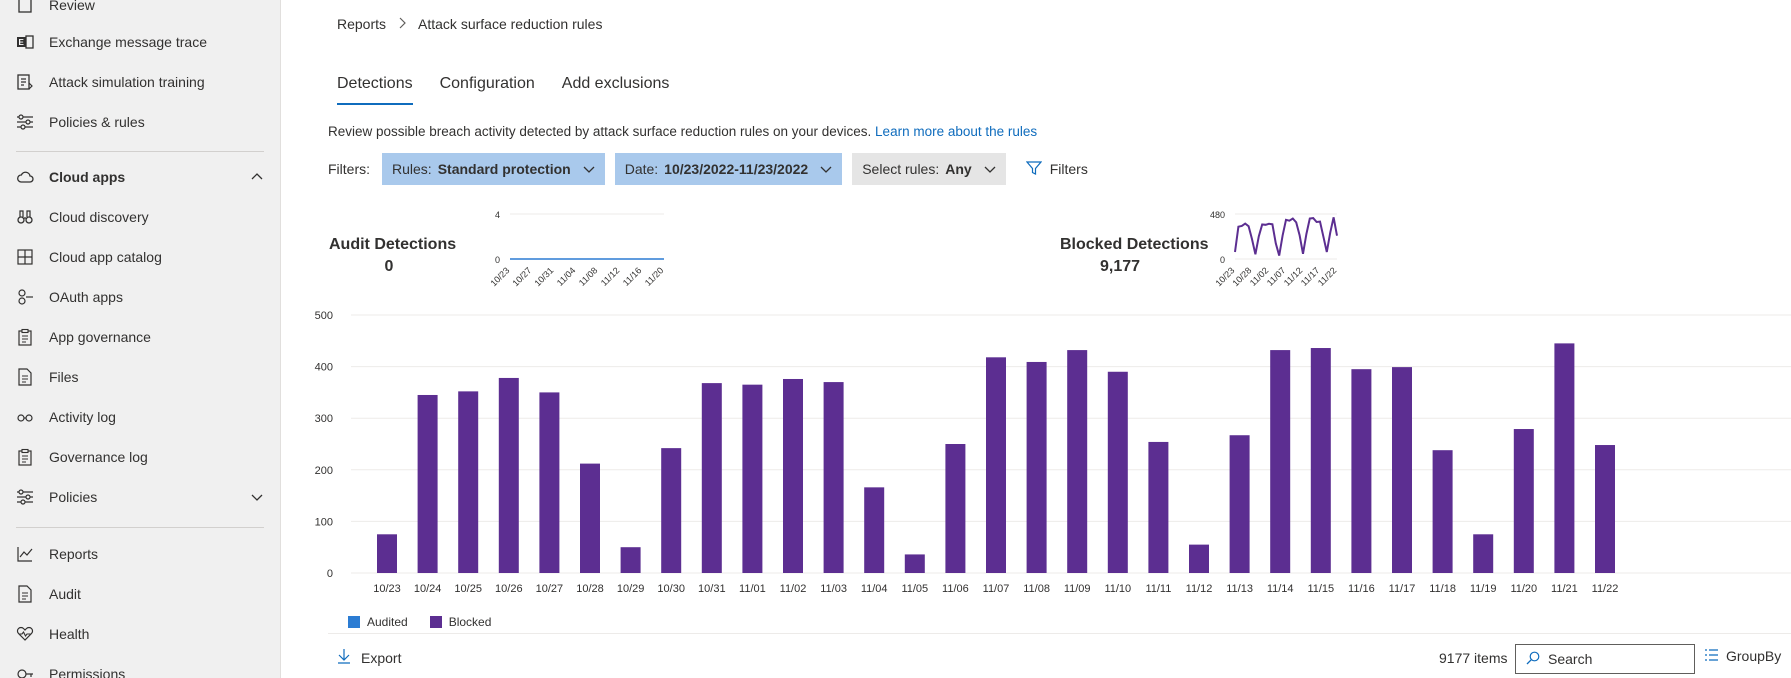 This screenshot has height=678, width=1791. I want to click on spark-x-tick-label: 10/27, so click(521, 276).